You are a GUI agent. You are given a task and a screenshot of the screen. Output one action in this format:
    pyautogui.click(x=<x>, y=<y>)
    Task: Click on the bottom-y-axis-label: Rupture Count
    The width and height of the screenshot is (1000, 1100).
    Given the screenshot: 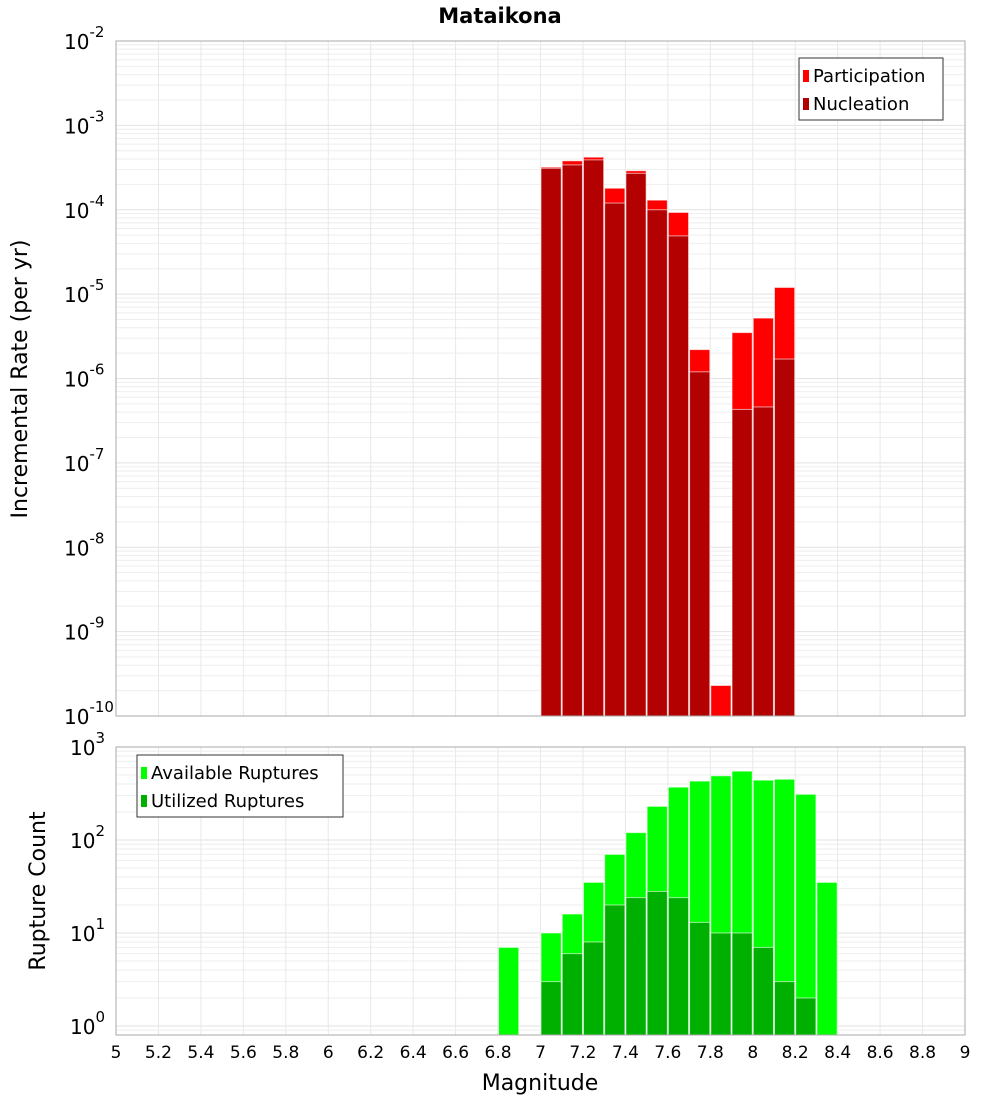 What is the action you would take?
    pyautogui.click(x=38, y=891)
    